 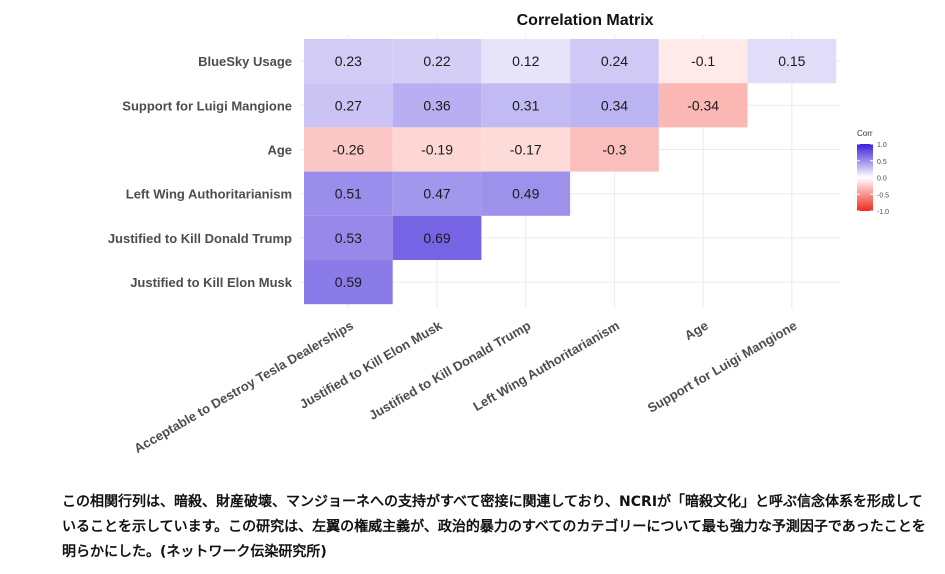 I want to click on cell-value-label: 0.49, so click(x=525, y=194).